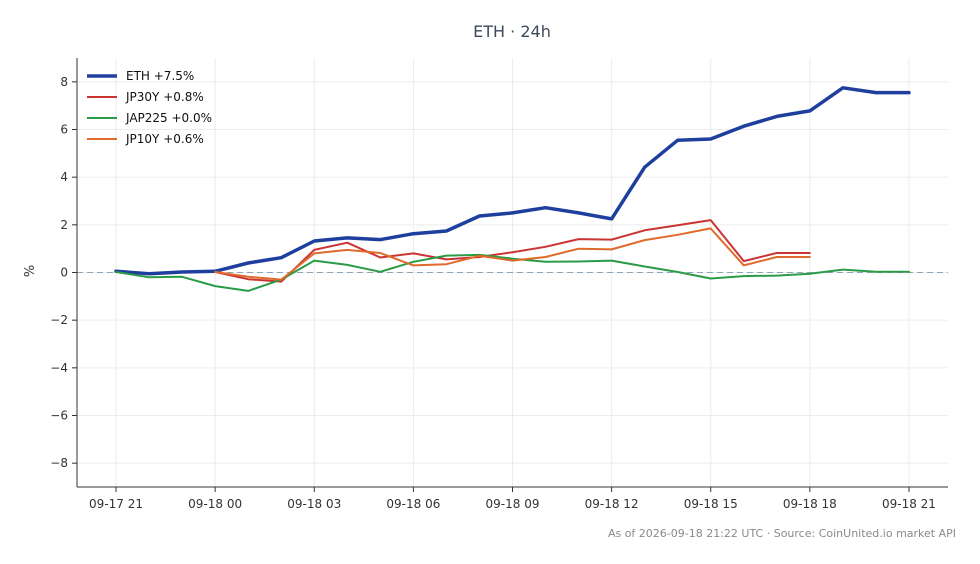 The height and width of the screenshot is (564, 980). What do you see at coordinates (59, 416) in the screenshot?
I see `y-tick-label: −6` at bounding box center [59, 416].